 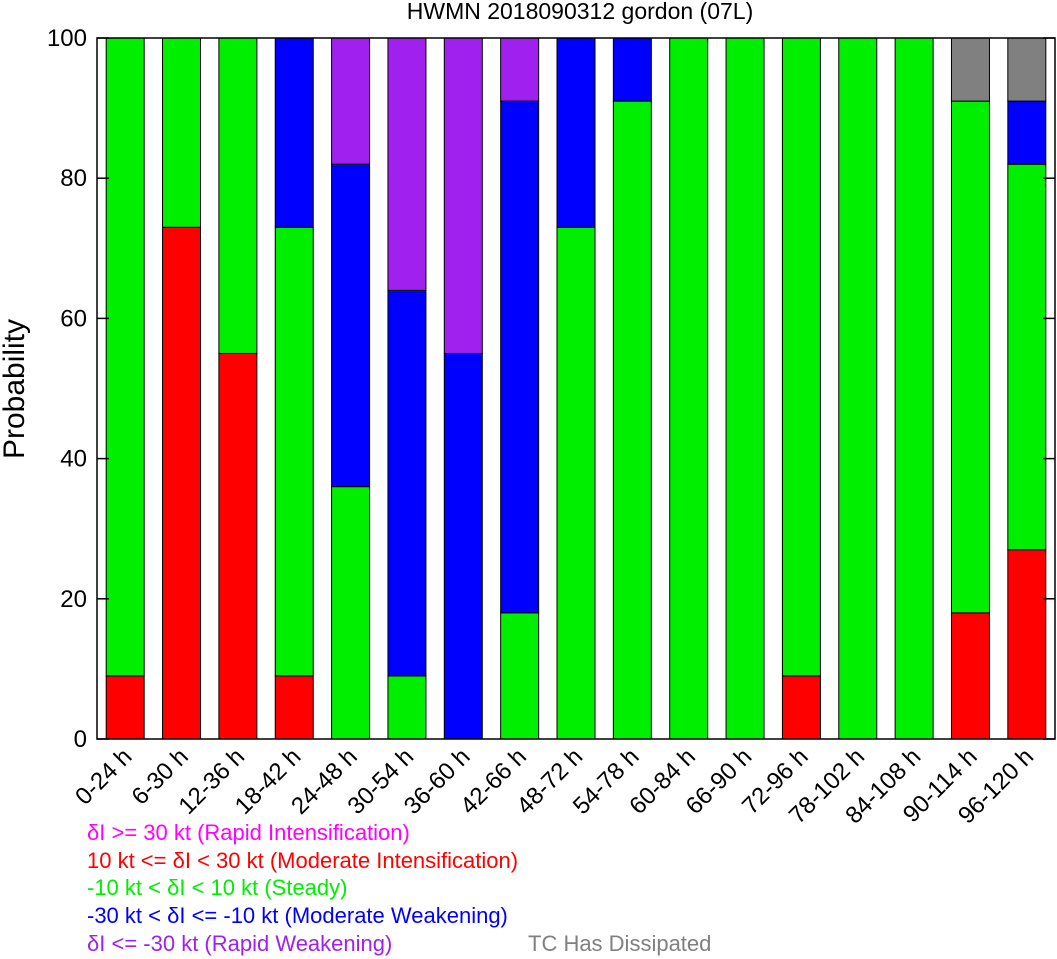 I want to click on x-tick-label: 0-24 h, so click(x=103, y=776).